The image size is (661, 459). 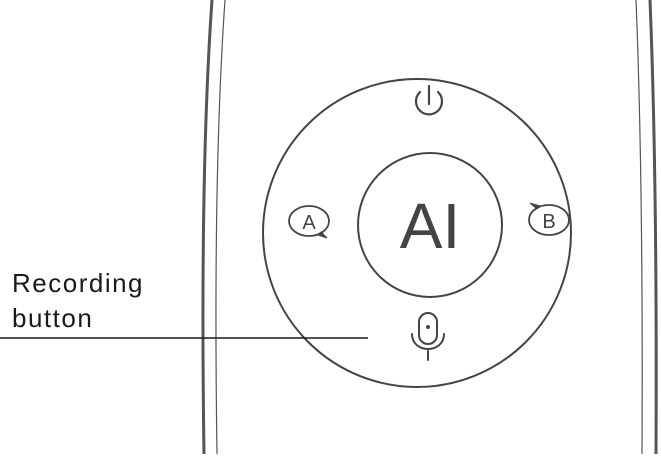 What do you see at coordinates (53, 318) in the screenshot?
I see `recording-callout-label-line2: button` at bounding box center [53, 318].